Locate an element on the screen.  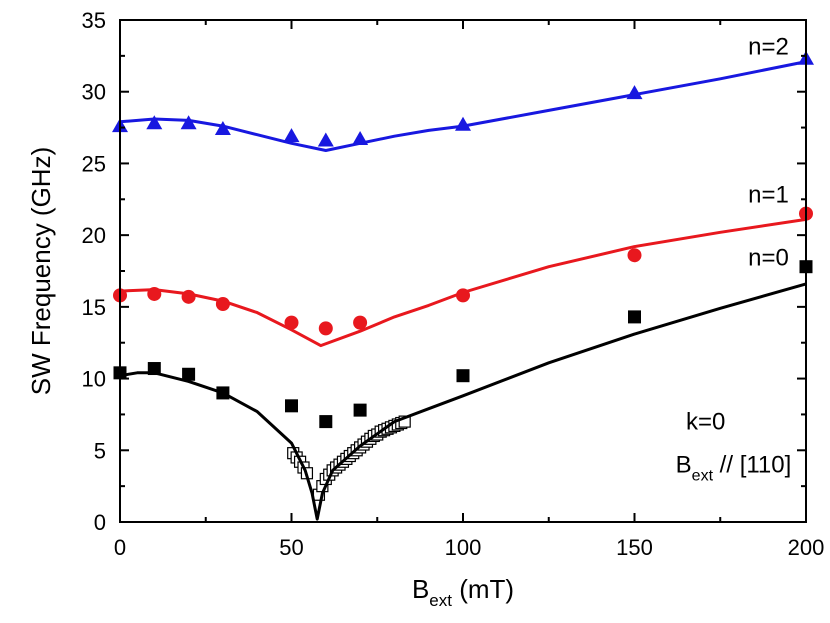
y-tick-label: 15 is located at coordinates (94, 307).